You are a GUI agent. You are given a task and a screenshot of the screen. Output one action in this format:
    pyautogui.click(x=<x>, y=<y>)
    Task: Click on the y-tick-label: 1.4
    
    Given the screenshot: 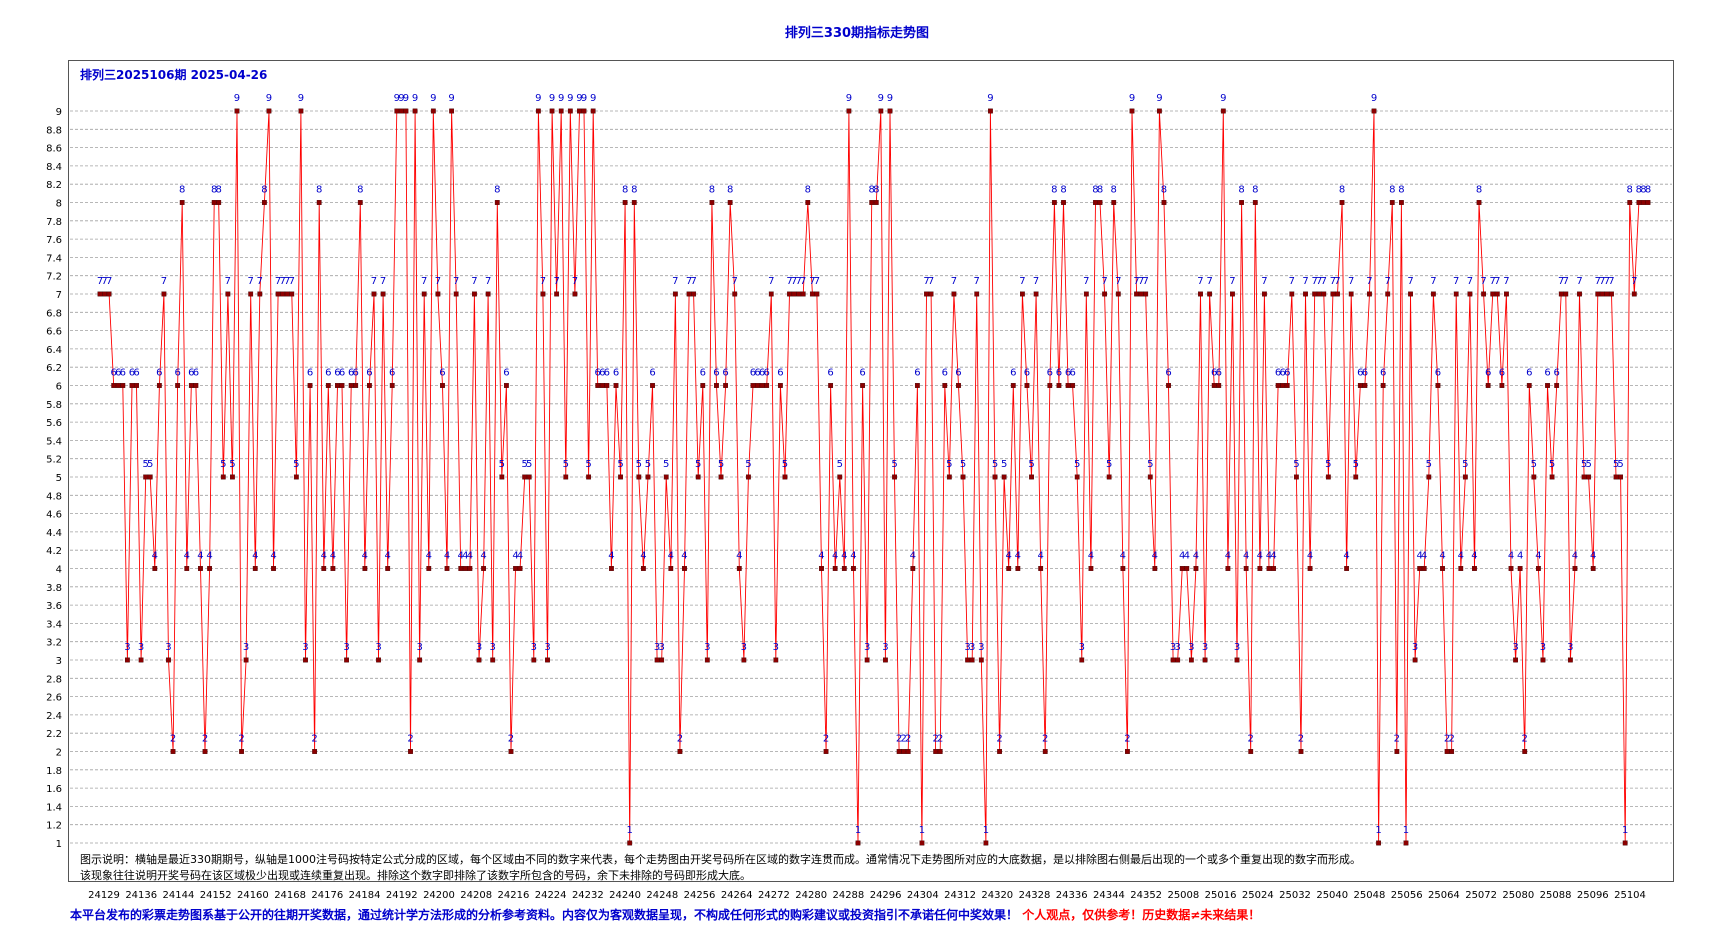 What is the action you would take?
    pyautogui.click(x=54, y=807)
    